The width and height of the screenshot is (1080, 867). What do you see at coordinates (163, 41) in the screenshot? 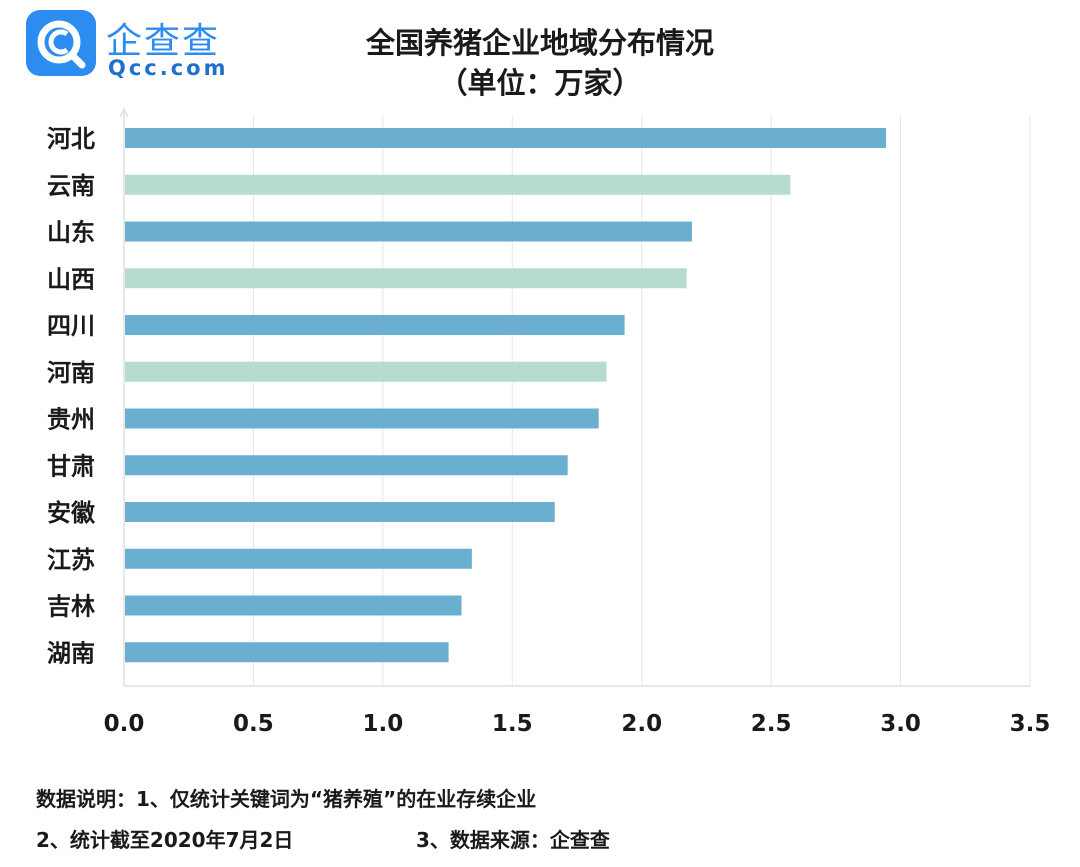
I see `logo-name-cn: 企查查` at bounding box center [163, 41].